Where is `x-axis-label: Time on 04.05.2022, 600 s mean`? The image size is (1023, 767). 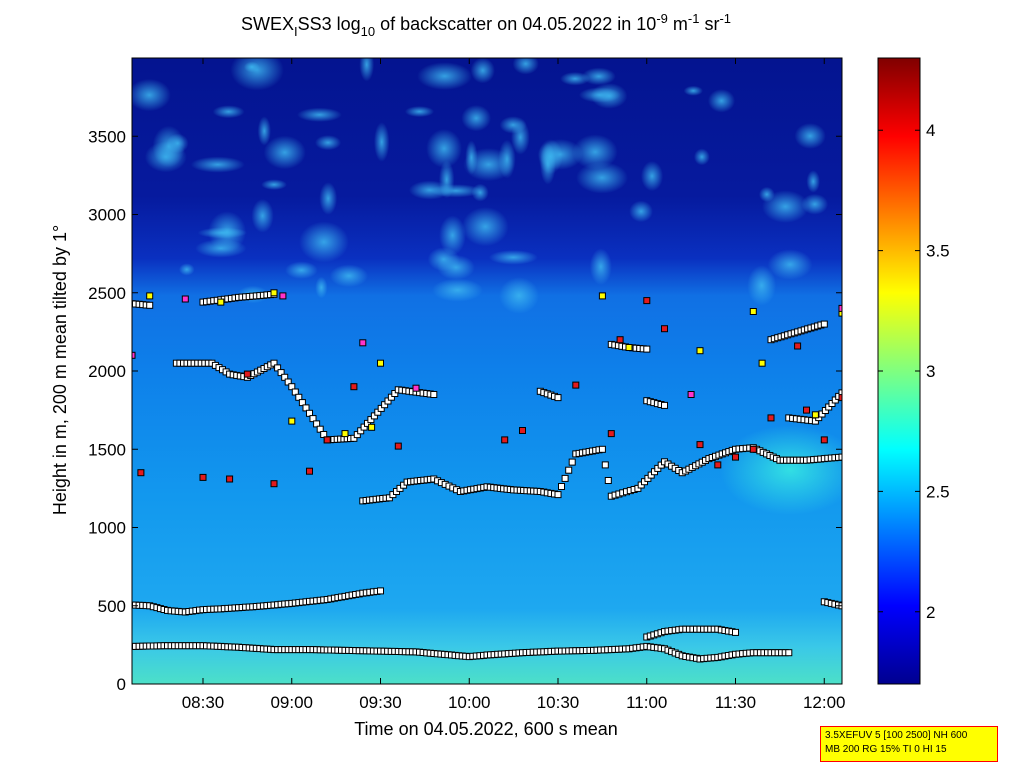
x-axis-label: Time on 04.05.2022, 600 s mean is located at coordinates (486, 729).